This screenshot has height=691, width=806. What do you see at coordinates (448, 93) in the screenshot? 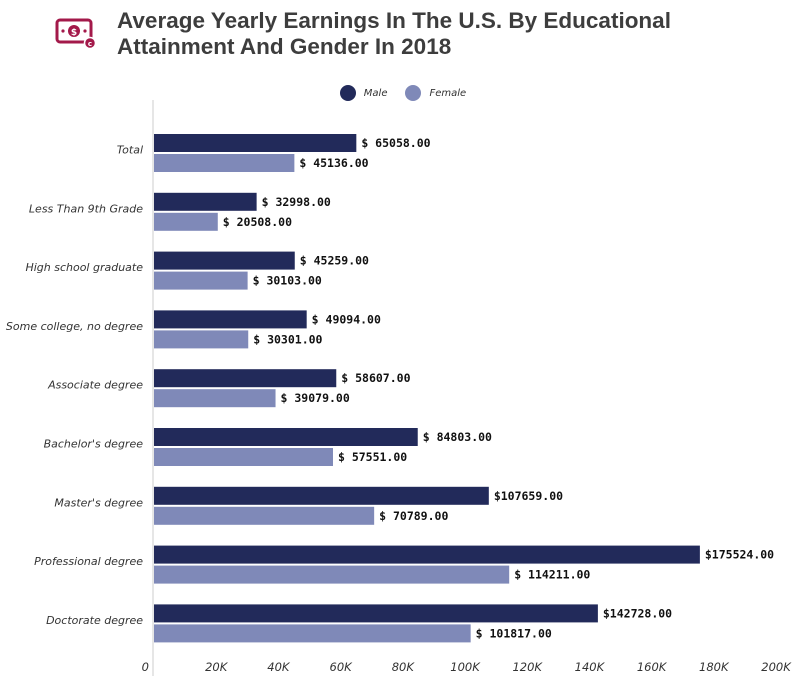
I see `legend-label-female: Female` at bounding box center [448, 93].